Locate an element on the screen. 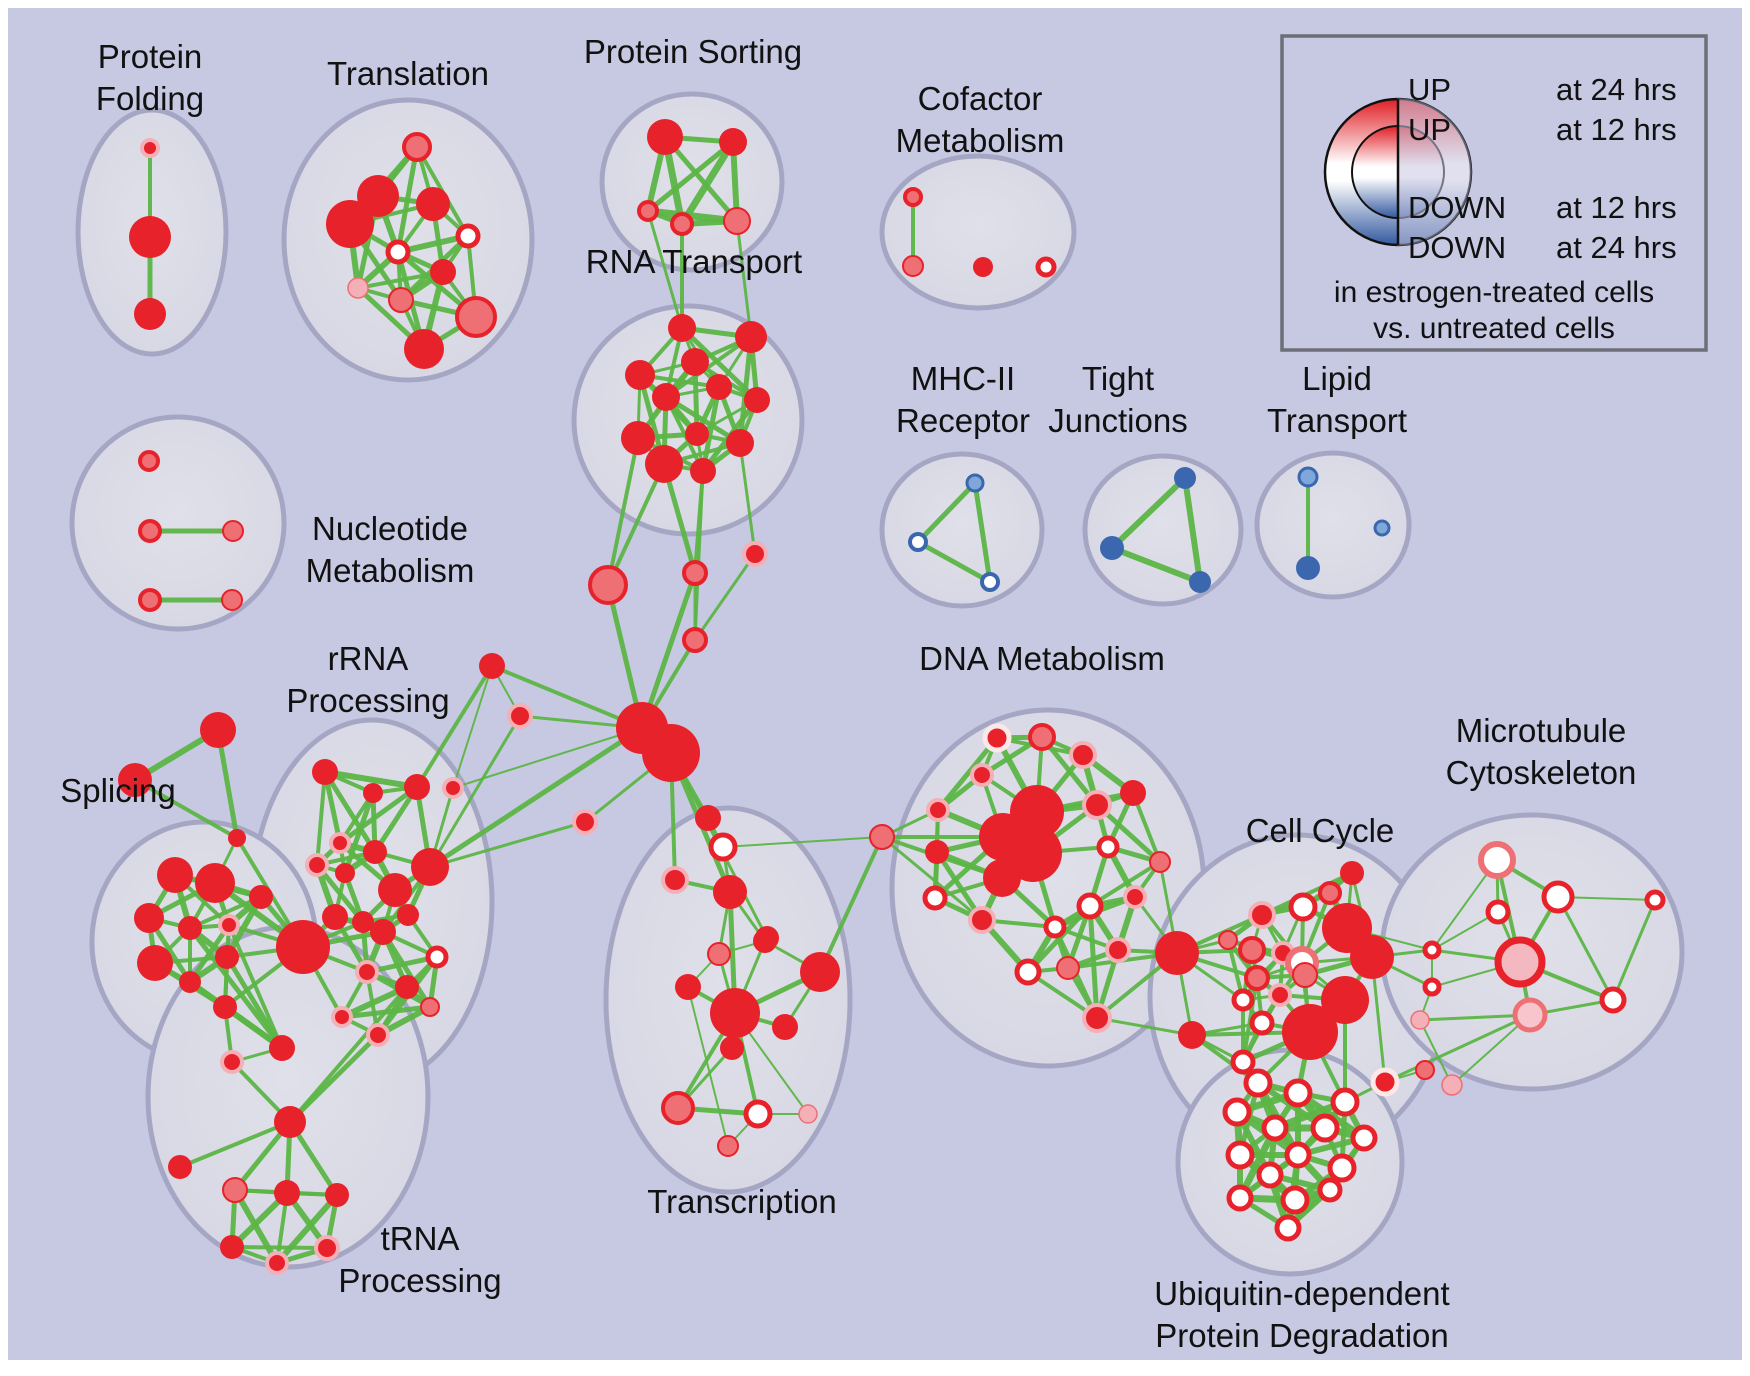  gene-node-x2 is located at coordinates (730, 892).